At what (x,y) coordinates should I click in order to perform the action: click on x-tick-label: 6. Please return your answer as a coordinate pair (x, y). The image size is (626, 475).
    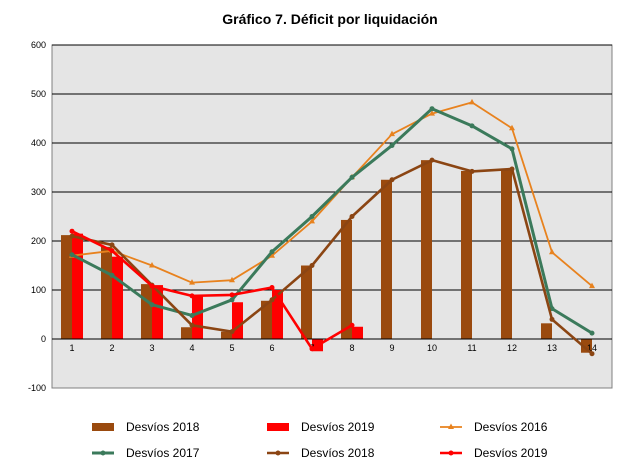
    Looking at the image, I should click on (271, 348).